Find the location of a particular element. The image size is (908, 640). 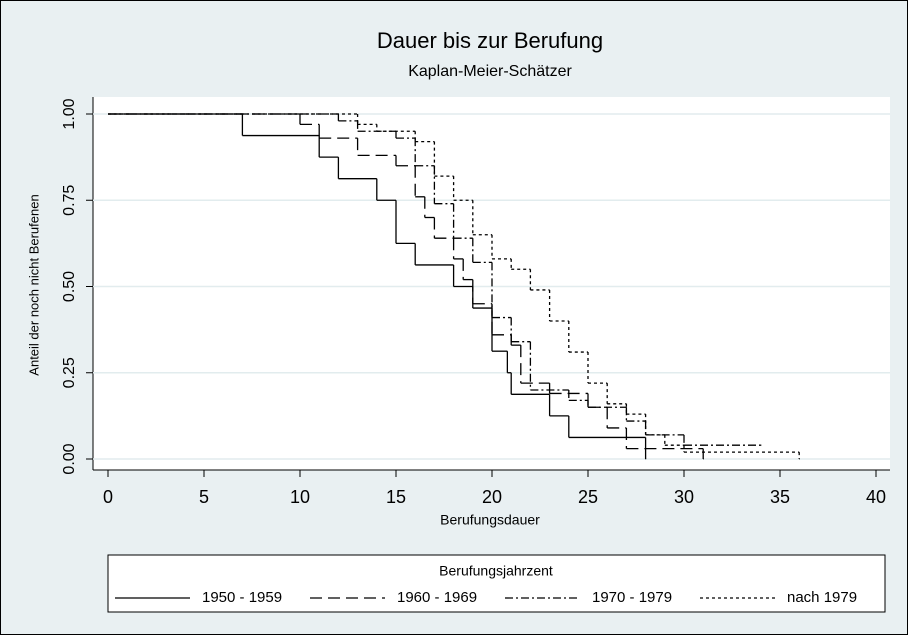

y-tick-label: 1.00 is located at coordinates (69, 113).